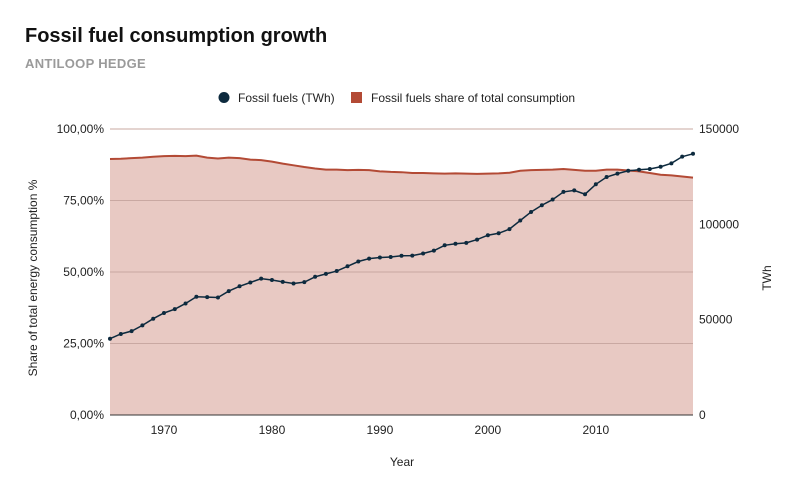 This screenshot has width=799, height=494. Describe the element at coordinates (595, 430) in the screenshot. I see `x-tick-label: 2010` at that location.